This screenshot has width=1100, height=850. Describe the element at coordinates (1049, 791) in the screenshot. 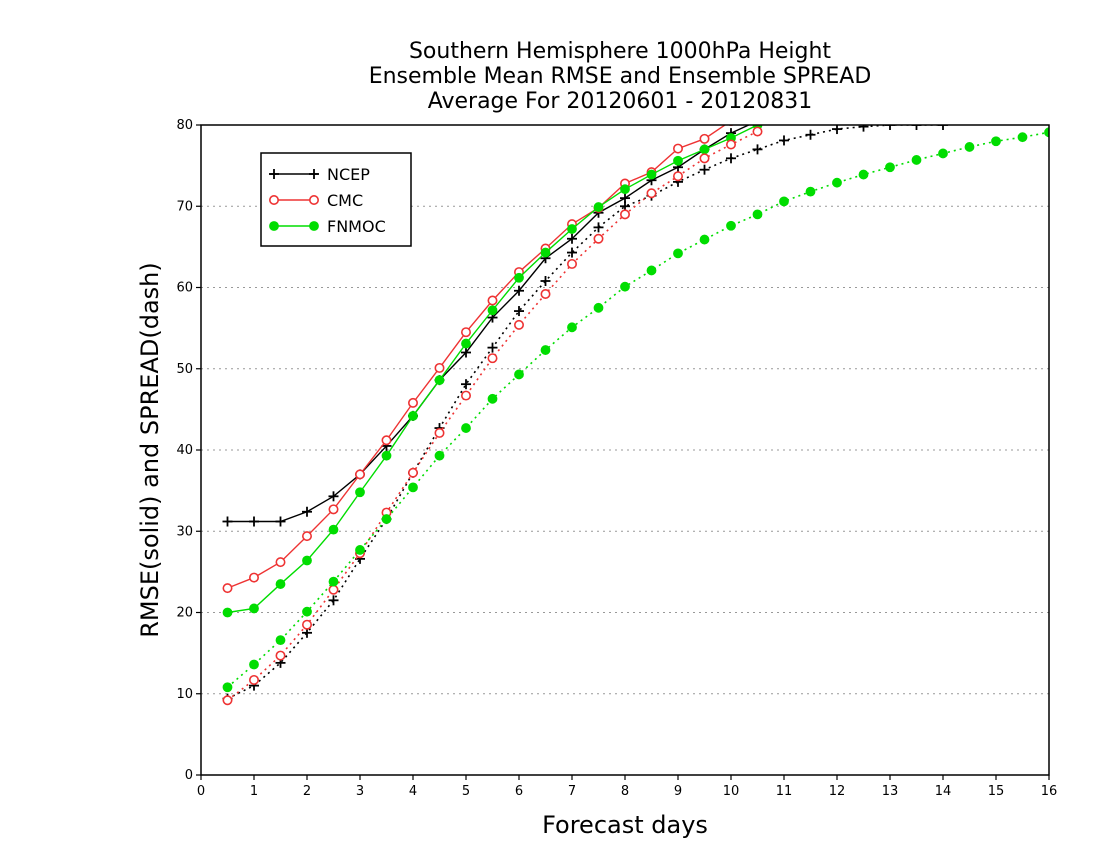

I see `x-tick-label: 16` at that location.